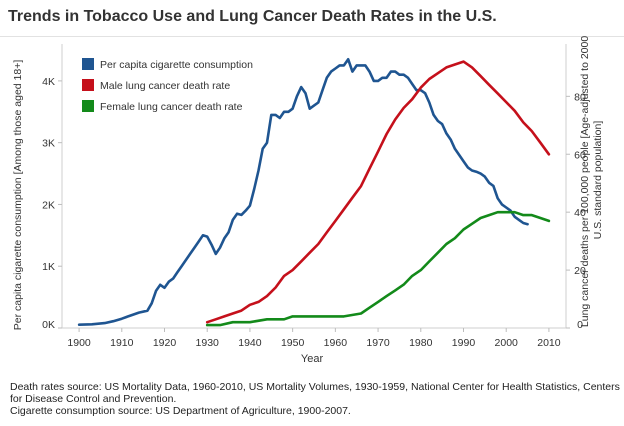 The image size is (624, 426). I want to click on y-left-tick-label: 1K, so click(48, 267).